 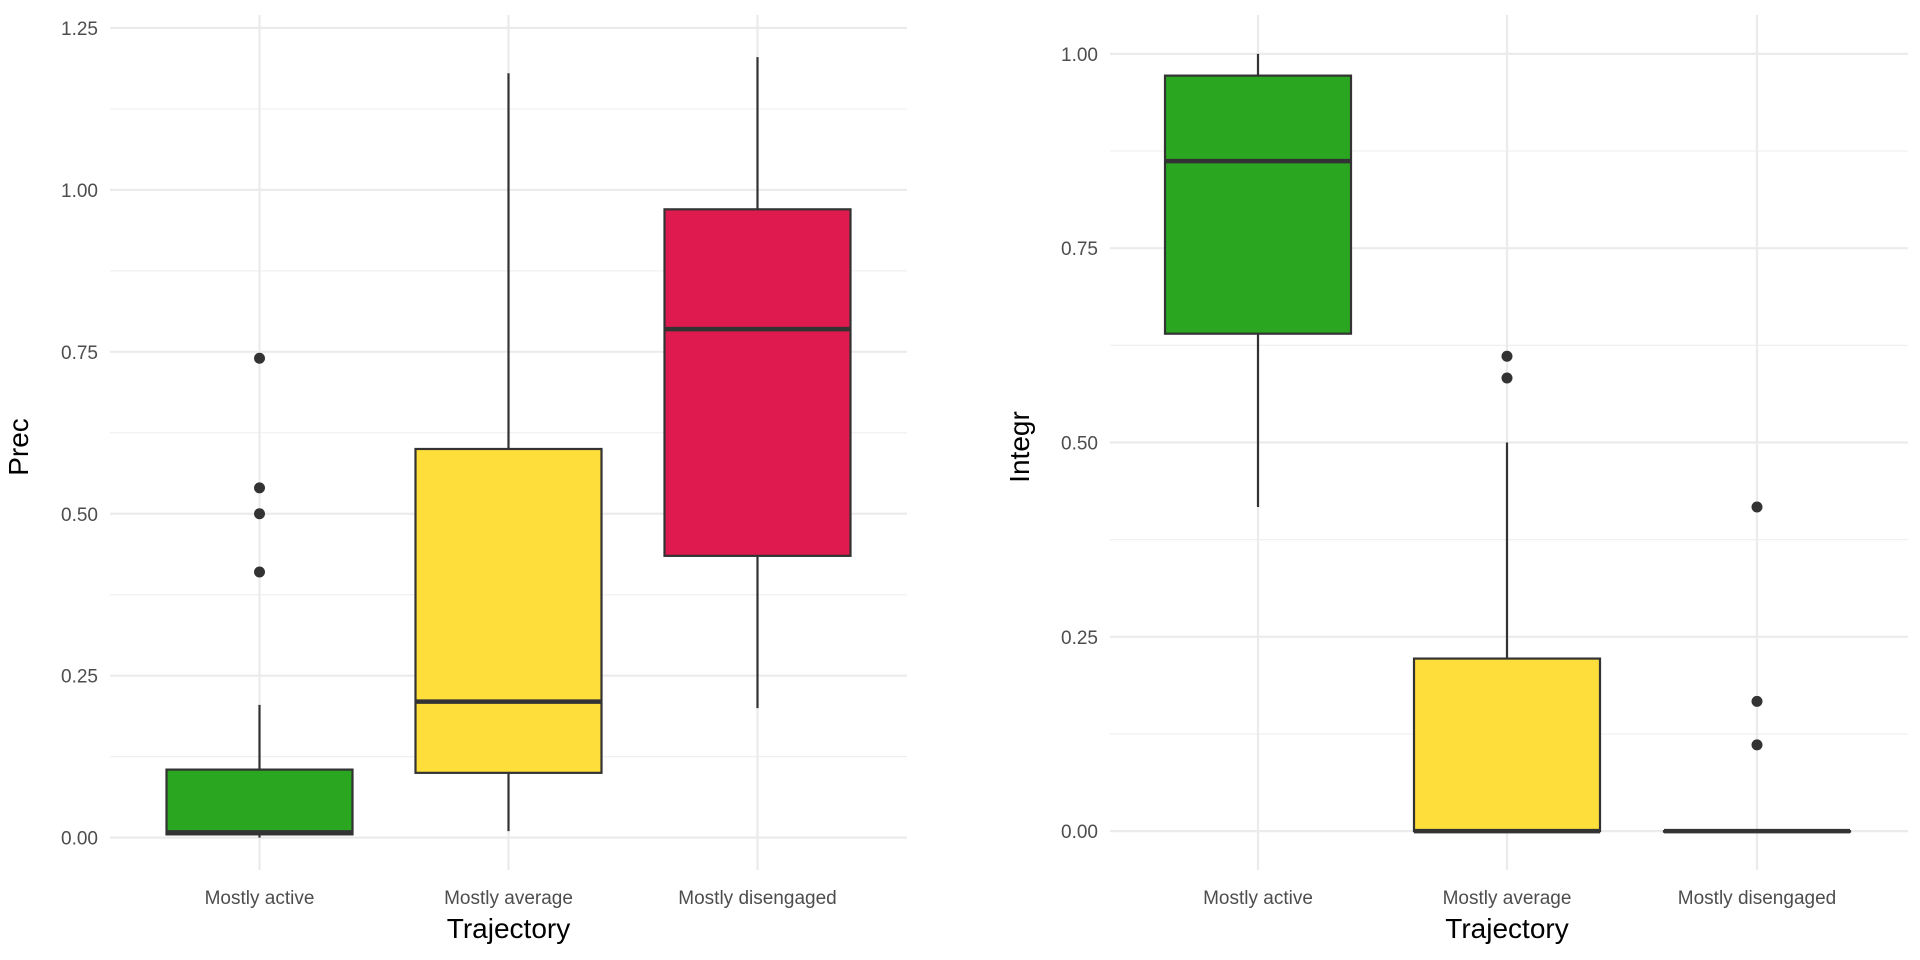 What do you see at coordinates (18, 447) in the screenshot?
I see `y-axis-title: Prec` at bounding box center [18, 447].